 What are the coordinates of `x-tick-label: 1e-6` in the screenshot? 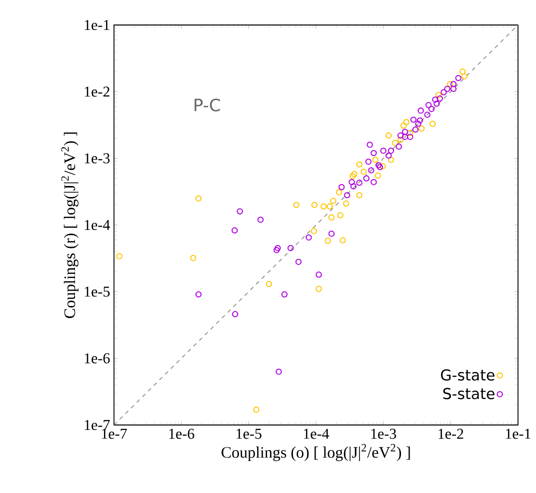 It's located at (181, 433).